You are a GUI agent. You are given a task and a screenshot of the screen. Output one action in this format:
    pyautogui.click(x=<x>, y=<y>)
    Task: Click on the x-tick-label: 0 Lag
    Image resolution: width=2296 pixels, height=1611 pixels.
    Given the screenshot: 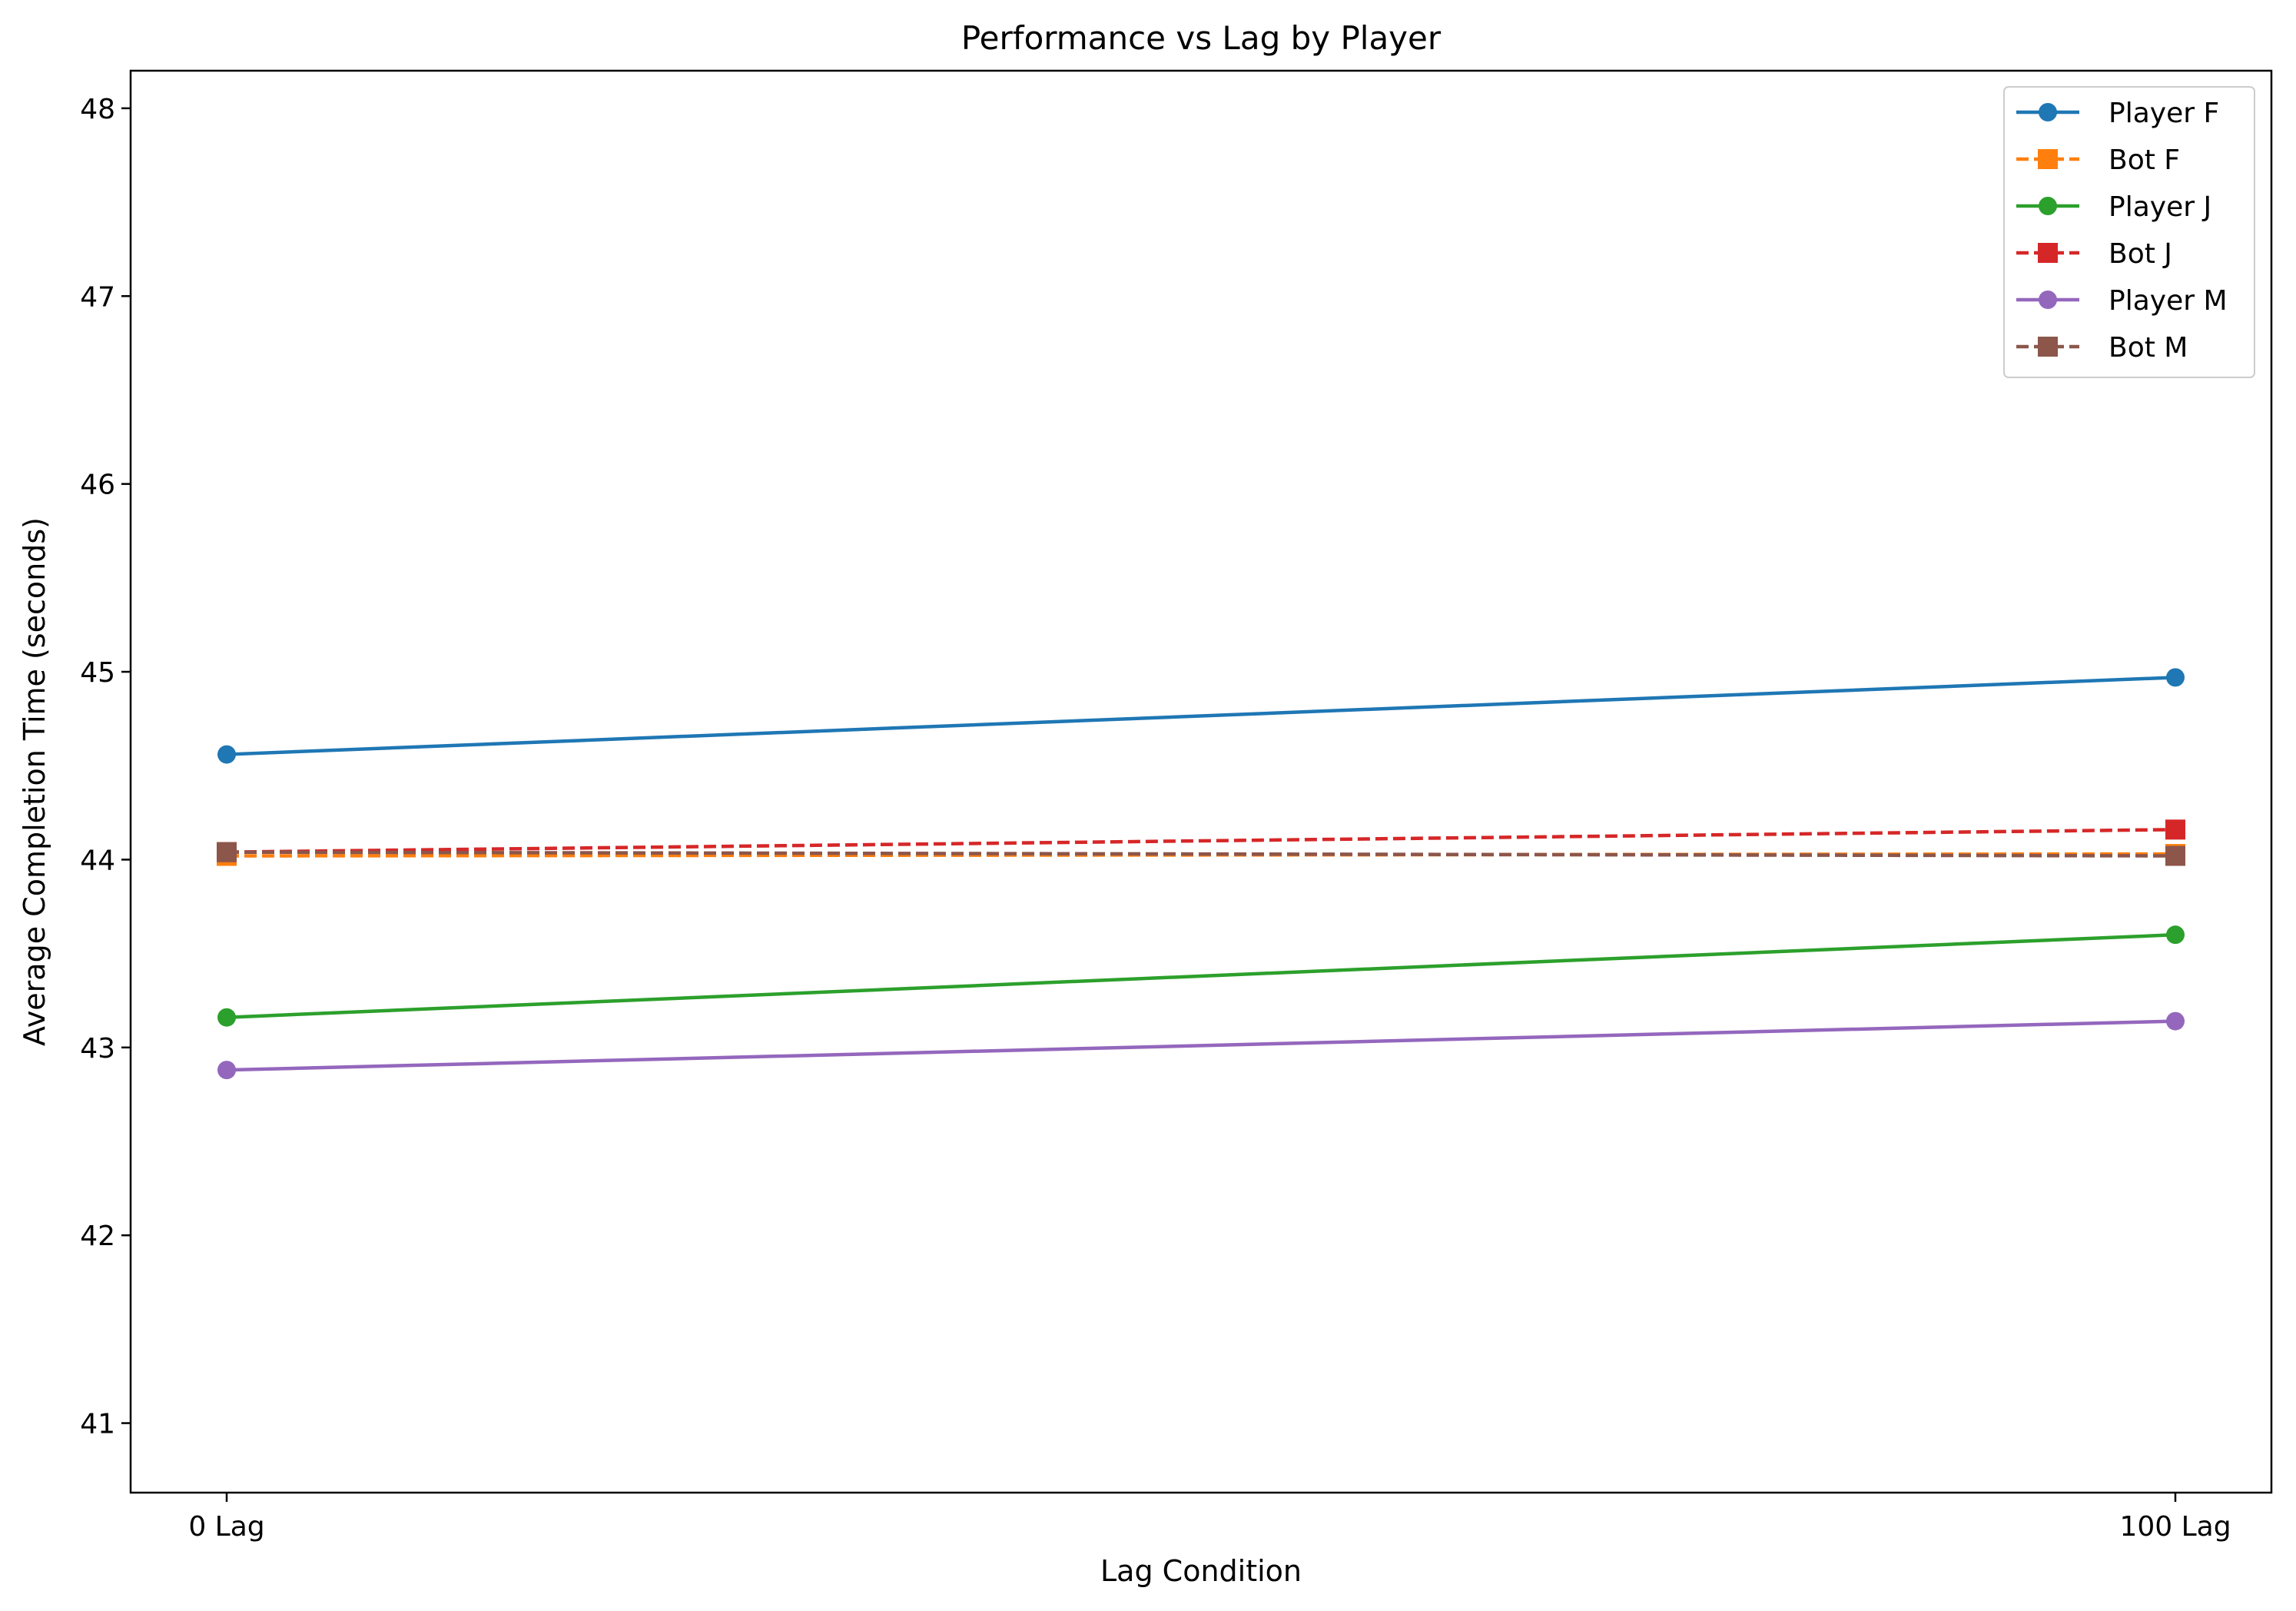 What is the action you would take?
    pyautogui.click(x=226, y=1527)
    